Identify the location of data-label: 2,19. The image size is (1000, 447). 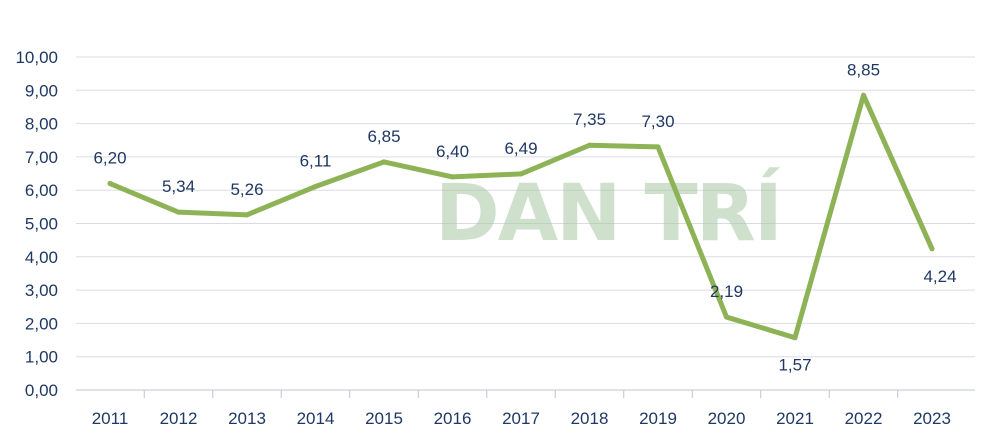
(726, 291).